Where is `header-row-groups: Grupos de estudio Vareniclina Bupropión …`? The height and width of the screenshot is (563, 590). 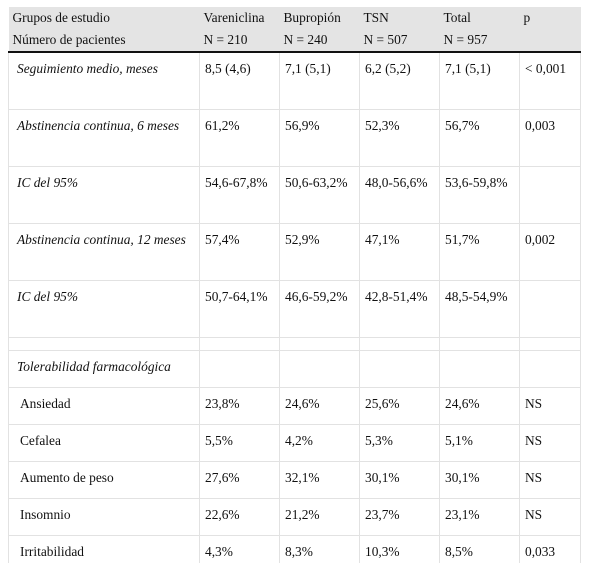 header-row-groups: Grupos de estudio Vareniclina Bupropión … is located at coordinates (295, 18).